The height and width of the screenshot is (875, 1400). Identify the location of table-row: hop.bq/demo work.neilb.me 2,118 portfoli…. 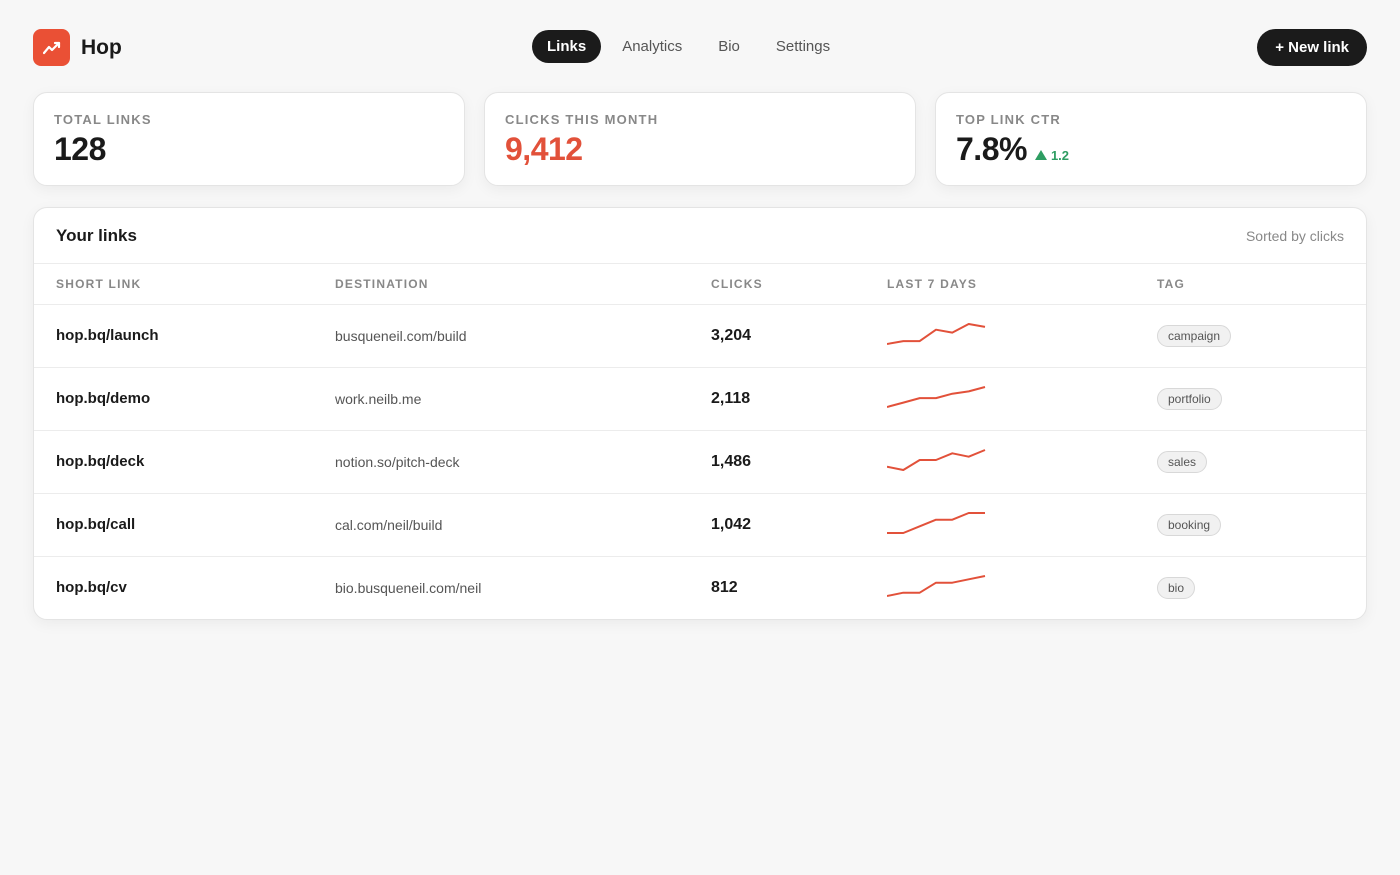
(700, 399).